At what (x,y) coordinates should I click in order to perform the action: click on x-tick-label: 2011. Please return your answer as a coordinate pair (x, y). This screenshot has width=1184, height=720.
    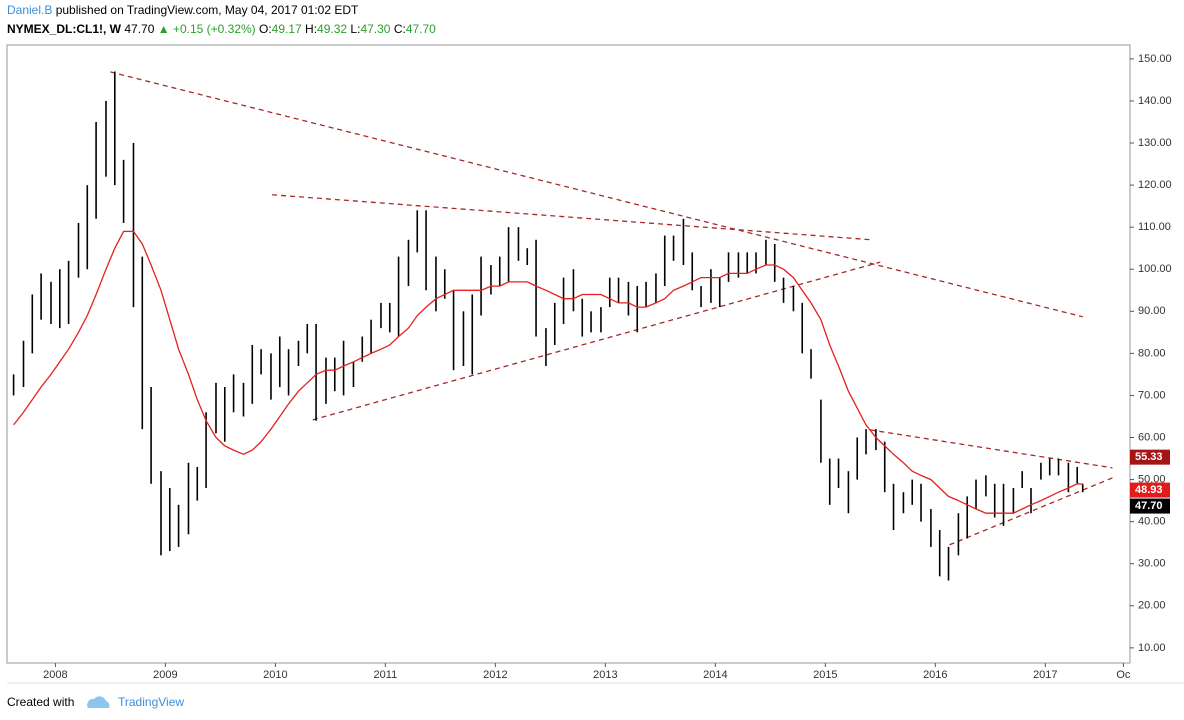
    Looking at the image, I should click on (386, 675).